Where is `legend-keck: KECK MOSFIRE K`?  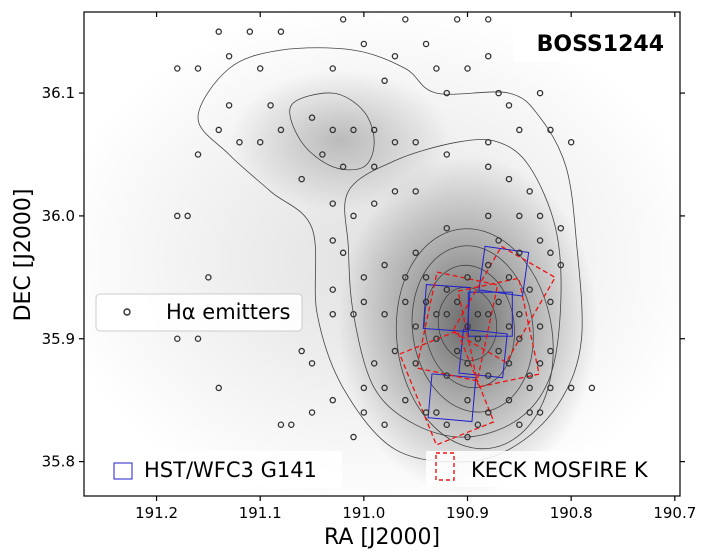 legend-keck: KECK MOSFIRE K is located at coordinates (550, 469).